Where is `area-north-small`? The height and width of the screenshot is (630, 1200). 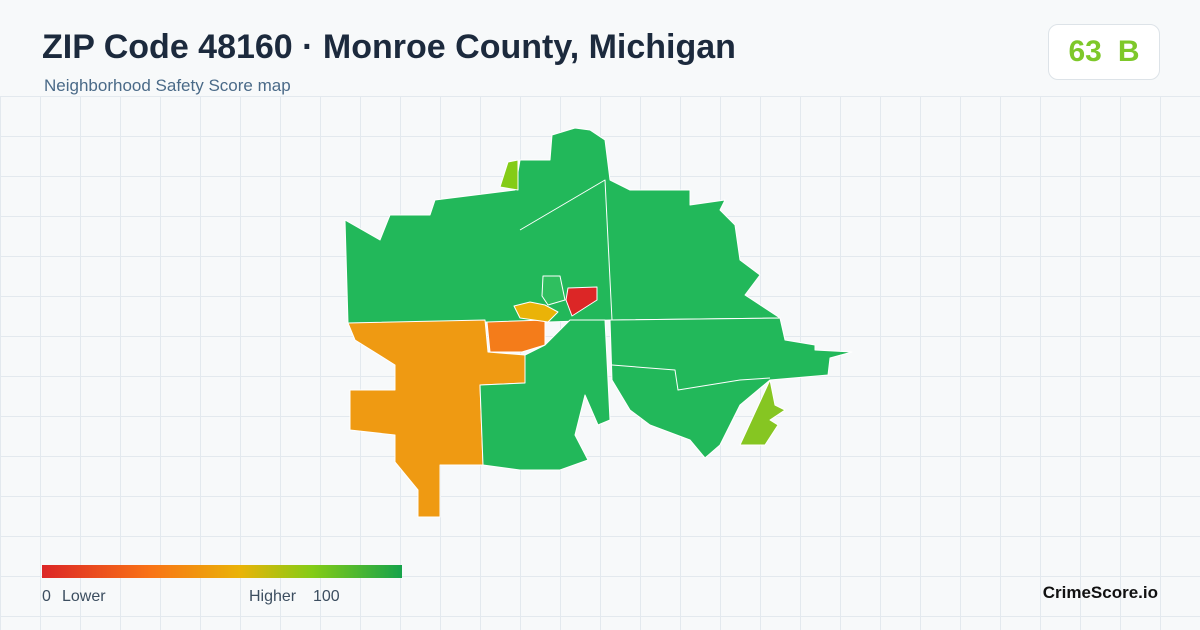
area-north-small is located at coordinates (509, 175).